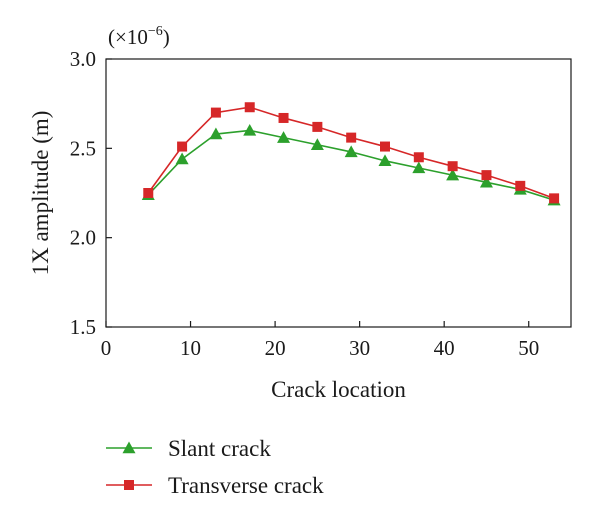 Image resolution: width=600 pixels, height=515 pixels. What do you see at coordinates (351, 164) in the screenshot?
I see `series-slant-crack` at bounding box center [351, 164].